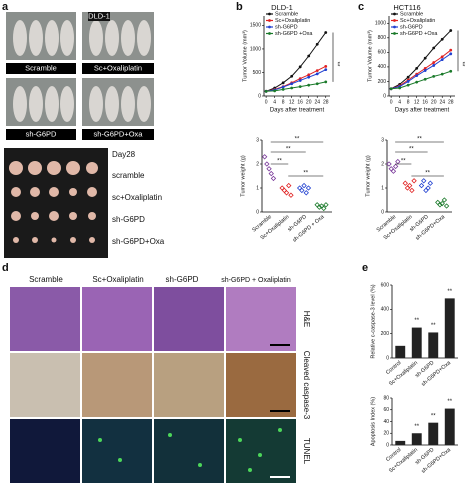  What do you see at coordinates (137, 197) in the screenshot?
I see `group-label: sc+Oxaliplatin` at bounding box center [137, 197].